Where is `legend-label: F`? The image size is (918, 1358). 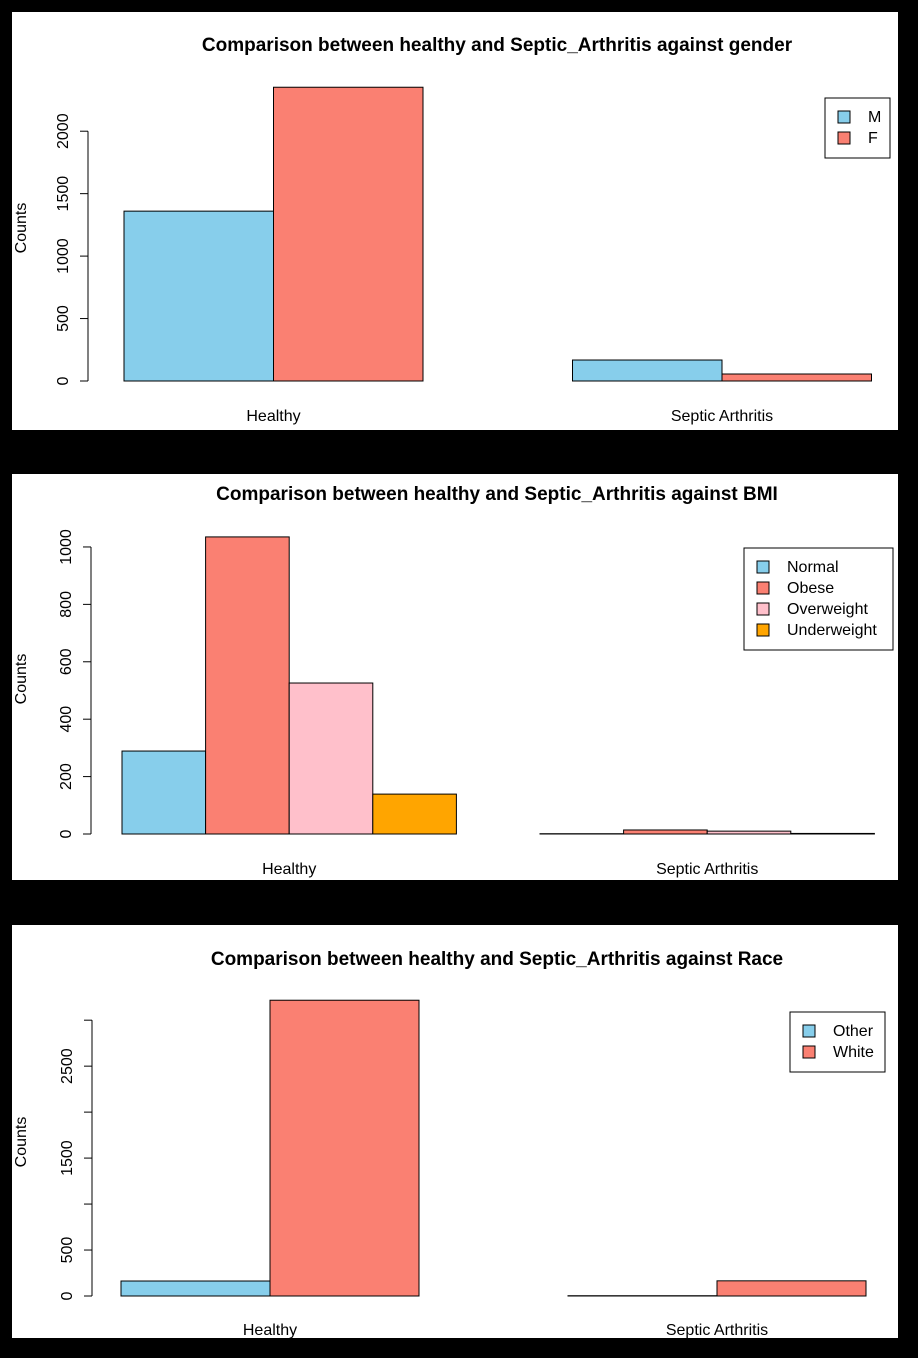
legend-label: F is located at coordinates (873, 138).